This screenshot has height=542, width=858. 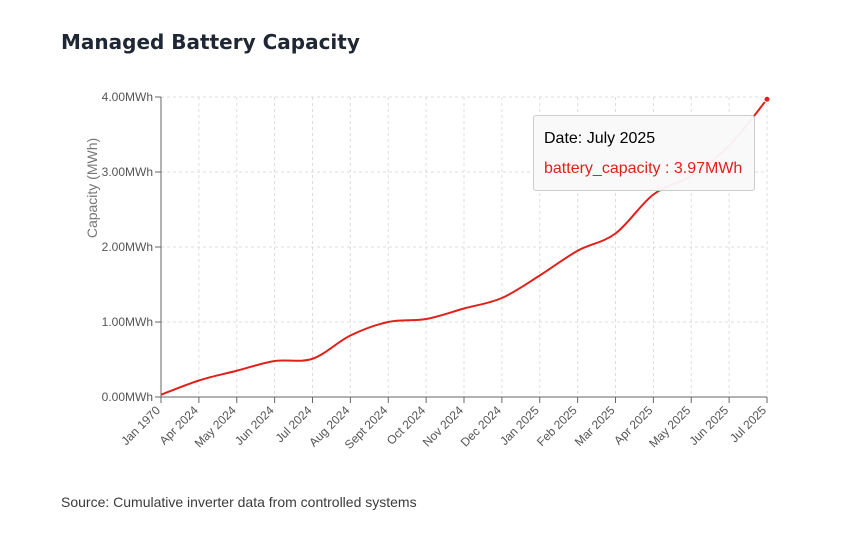 What do you see at coordinates (708, 425) in the screenshot?
I see `x-tick-label: Jun 2025` at bounding box center [708, 425].